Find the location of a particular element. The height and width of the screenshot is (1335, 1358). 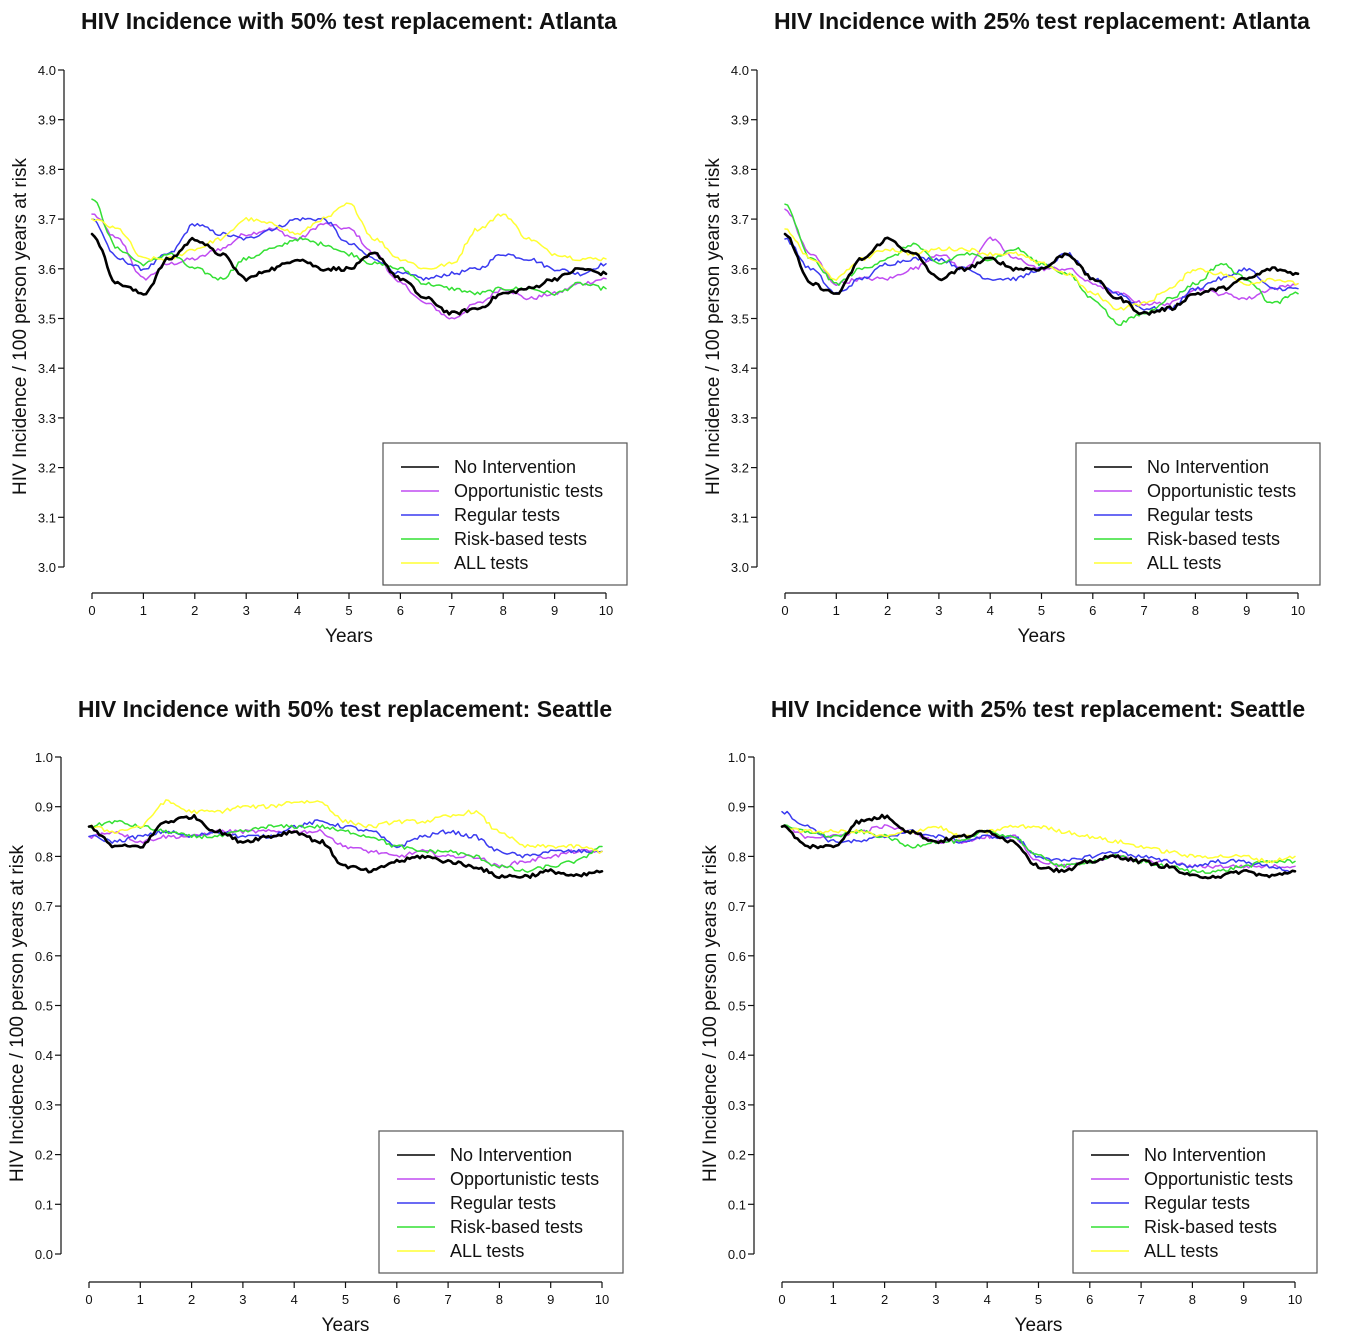

y-tick-label: 3.4 is located at coordinates (47, 368).